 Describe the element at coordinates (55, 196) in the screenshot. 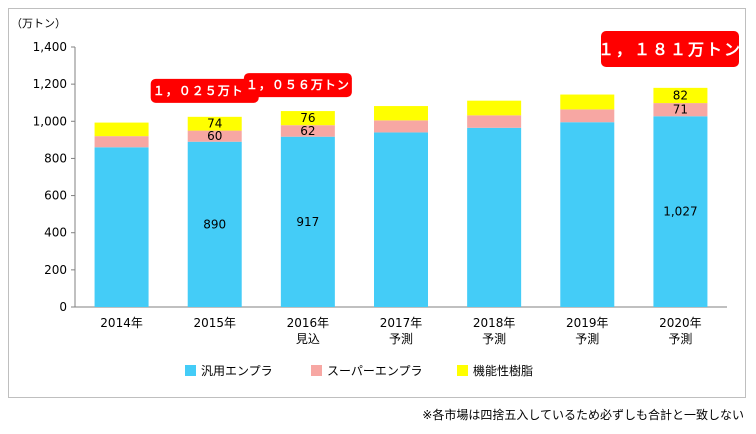

I see `y-tick-label: 600` at that location.